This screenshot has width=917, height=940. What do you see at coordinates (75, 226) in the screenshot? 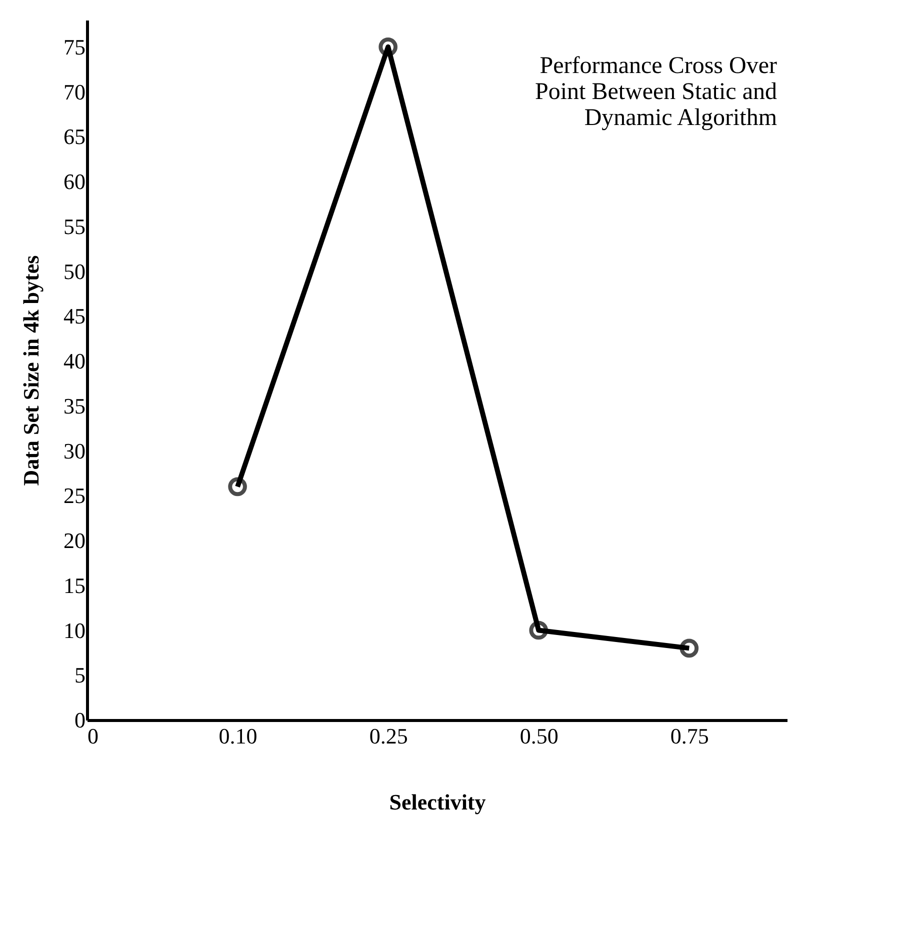
I see `y-tick-label: 55` at bounding box center [75, 226].